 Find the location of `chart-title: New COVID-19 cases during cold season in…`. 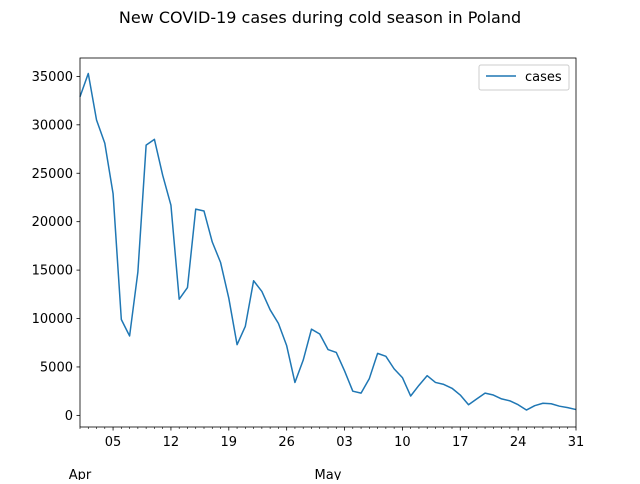

chart-title: New COVID-19 cases during cold season in… is located at coordinates (320, 17).